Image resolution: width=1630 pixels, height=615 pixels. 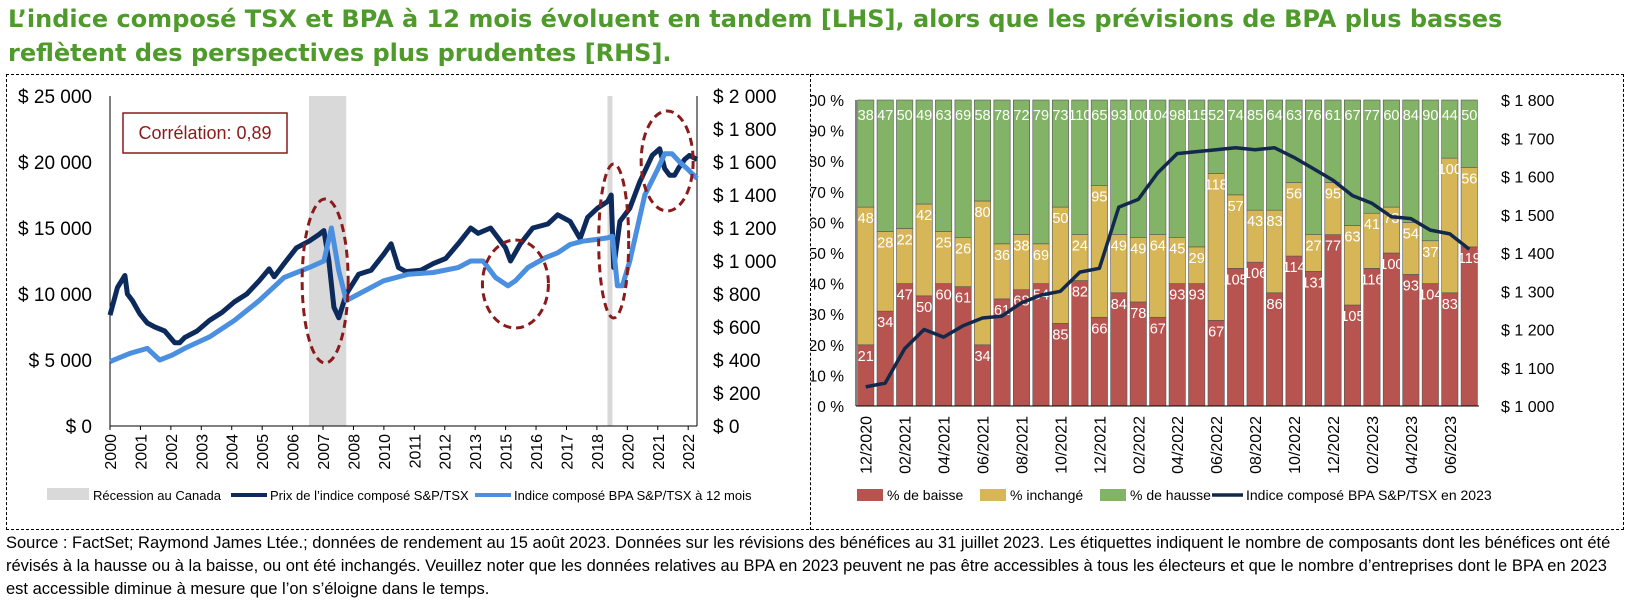 I want to click on data-label-rise: 100, so click(x=1138, y=116).